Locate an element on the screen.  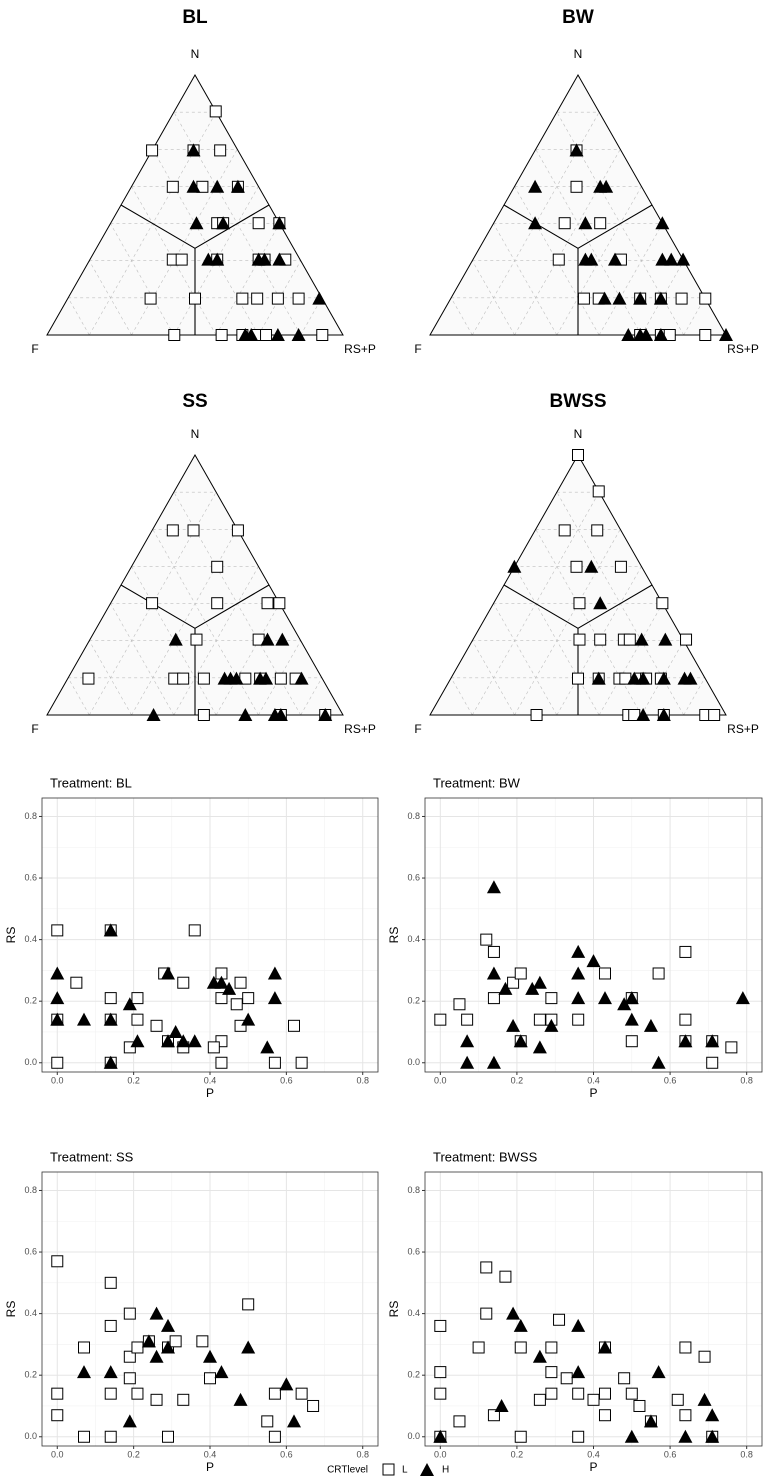
chart-title: Treatment: BL is located at coordinates (91, 782).